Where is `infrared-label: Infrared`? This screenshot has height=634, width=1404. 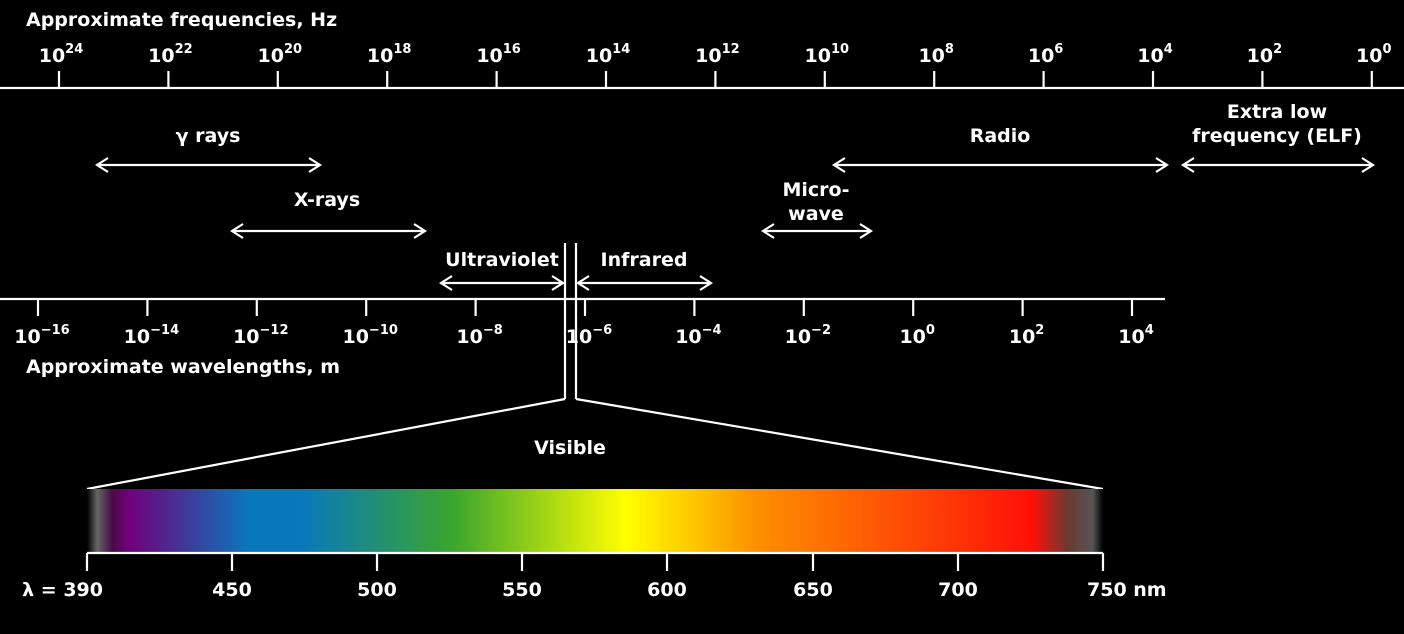
infrared-label: Infrared is located at coordinates (644, 260).